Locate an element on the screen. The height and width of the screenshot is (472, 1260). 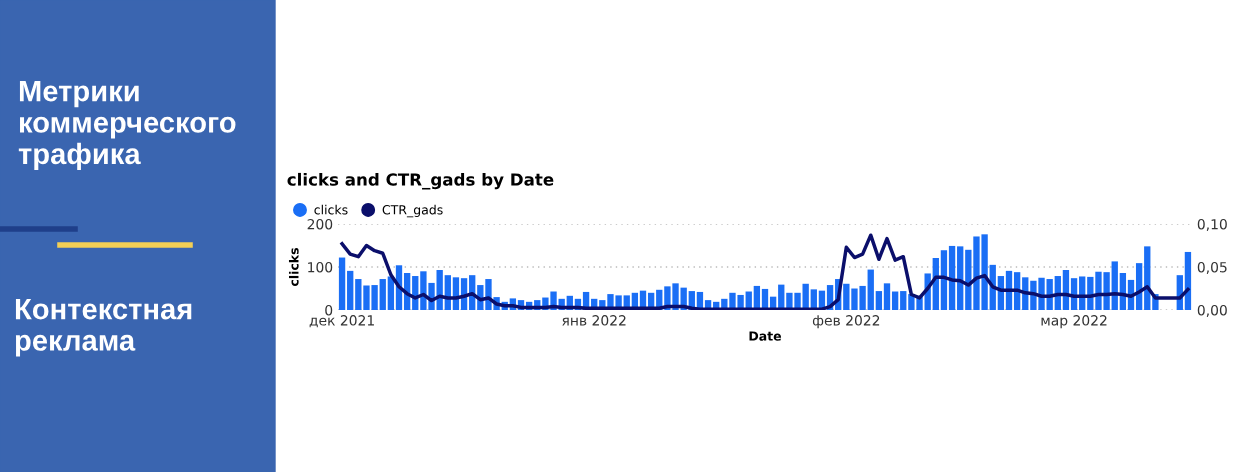
y2-tick-label: 0,10 is located at coordinates (1212, 224).